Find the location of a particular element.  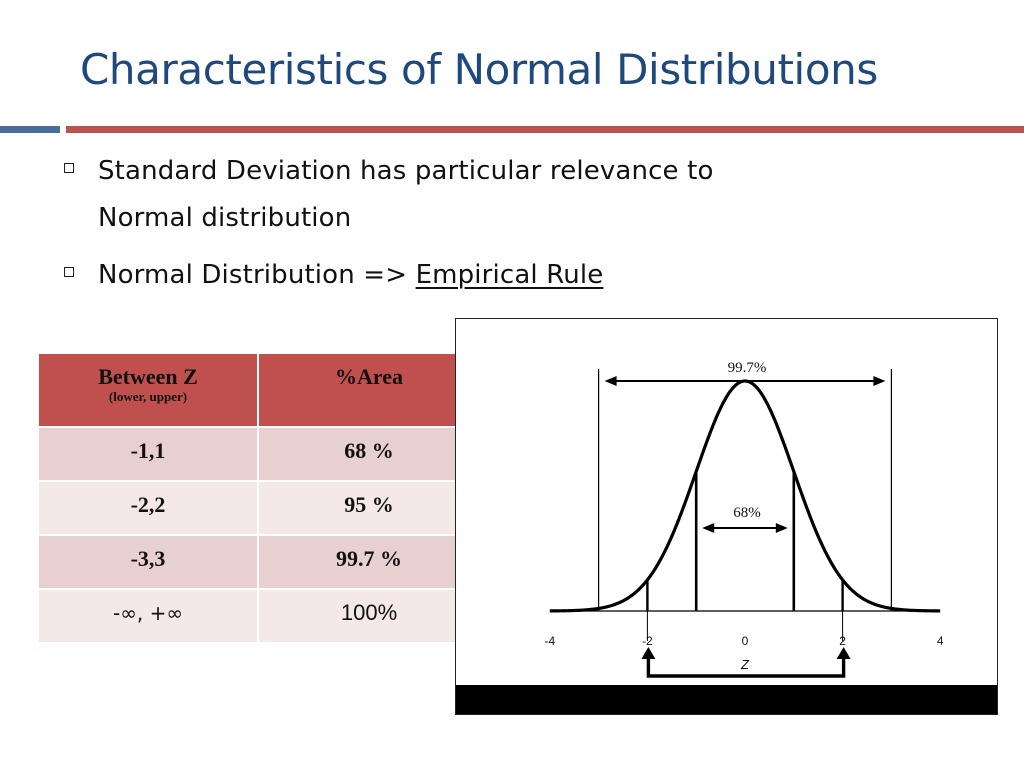

x-axis-ticks: -4 -2 0 2 4 Z is located at coordinates (743, 653).